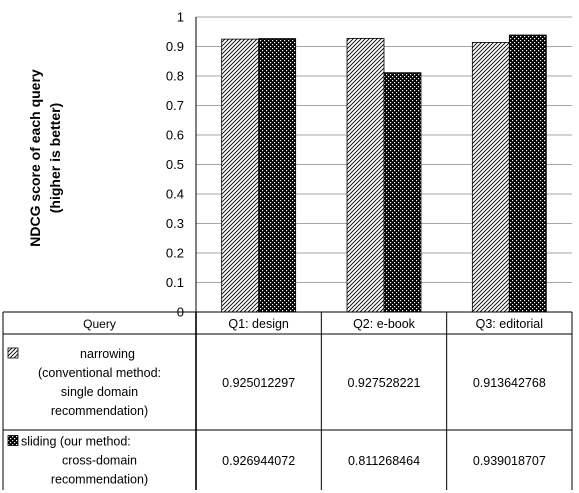  What do you see at coordinates (175, 76) in the screenshot?
I see `y-tick-label: 0.8` at bounding box center [175, 76].